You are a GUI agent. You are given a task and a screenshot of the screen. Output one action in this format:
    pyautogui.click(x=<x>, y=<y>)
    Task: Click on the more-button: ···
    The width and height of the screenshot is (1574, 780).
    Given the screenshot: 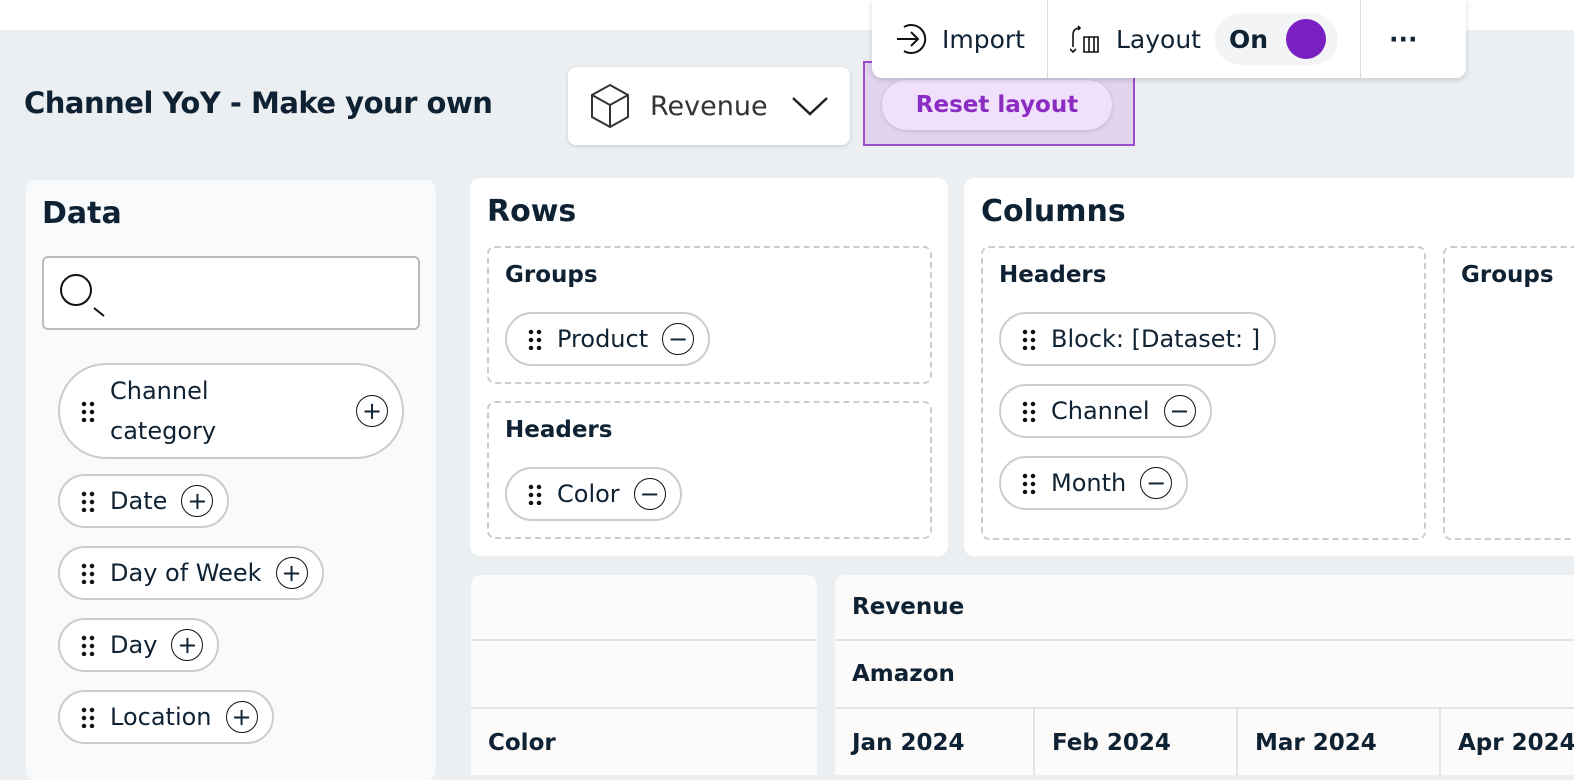 What is the action you would take?
    pyautogui.click(x=1403, y=39)
    